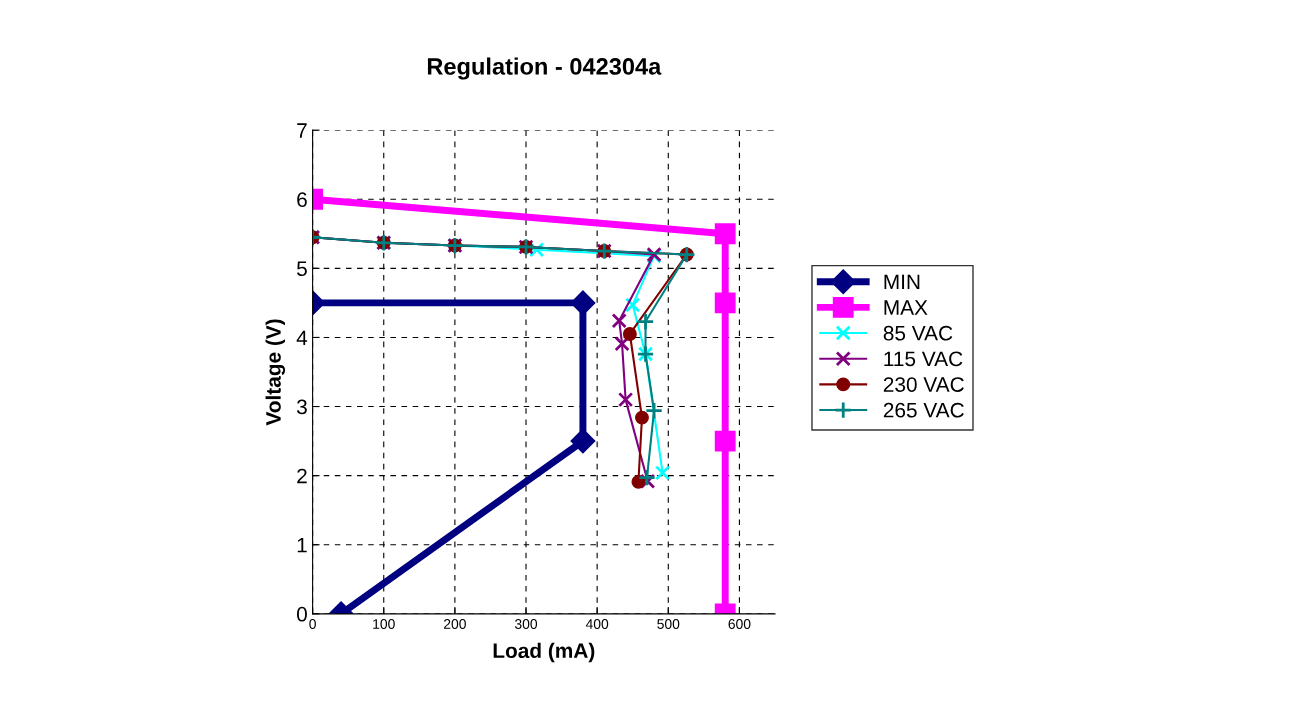  What do you see at coordinates (302, 199) in the screenshot?
I see `y-tick-label: 6` at bounding box center [302, 199].